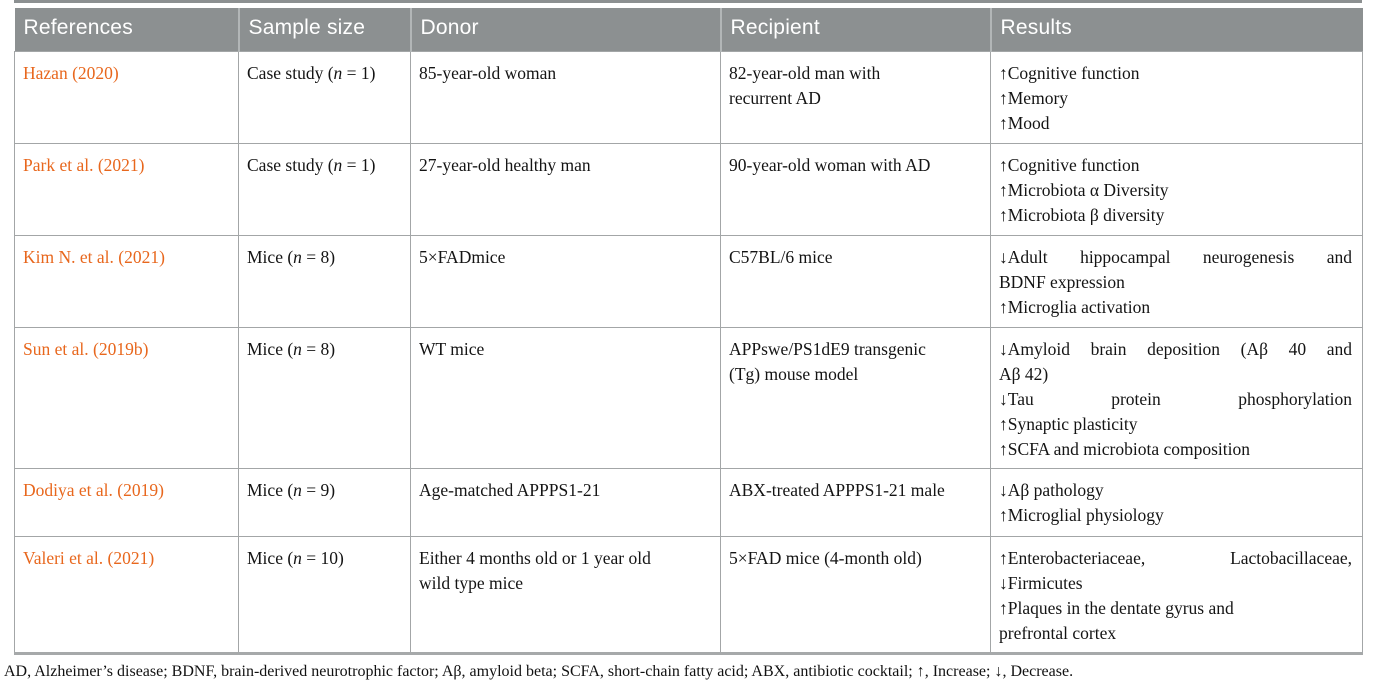  What do you see at coordinates (688, 1) in the screenshot?
I see `table-top-accent-strip` at bounding box center [688, 1].